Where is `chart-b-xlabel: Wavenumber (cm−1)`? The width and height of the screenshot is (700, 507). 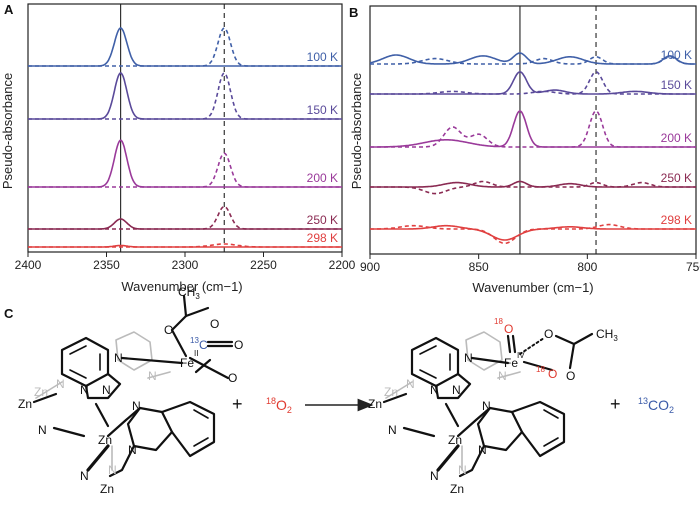 chart-b-xlabel: Wavenumber (cm−1) is located at coordinates (532, 287).